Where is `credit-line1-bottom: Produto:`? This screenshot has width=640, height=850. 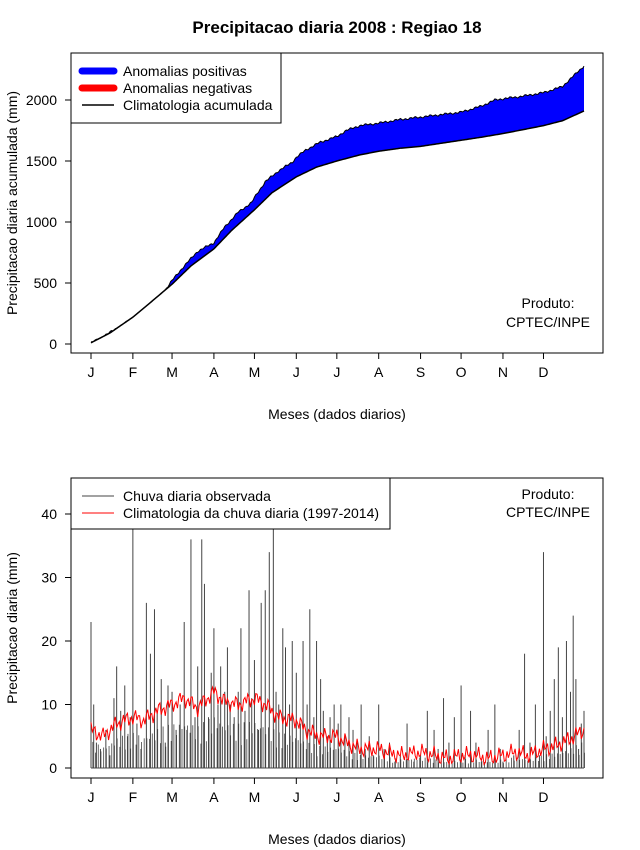
credit-line1-bottom: Produto: is located at coordinates (548, 494).